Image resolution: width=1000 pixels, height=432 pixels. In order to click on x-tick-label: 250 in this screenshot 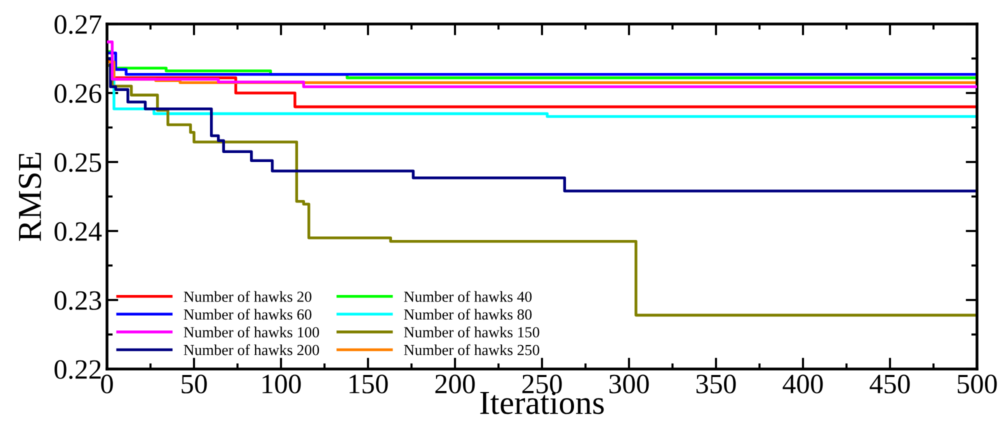, I will do `click(542, 384)`.